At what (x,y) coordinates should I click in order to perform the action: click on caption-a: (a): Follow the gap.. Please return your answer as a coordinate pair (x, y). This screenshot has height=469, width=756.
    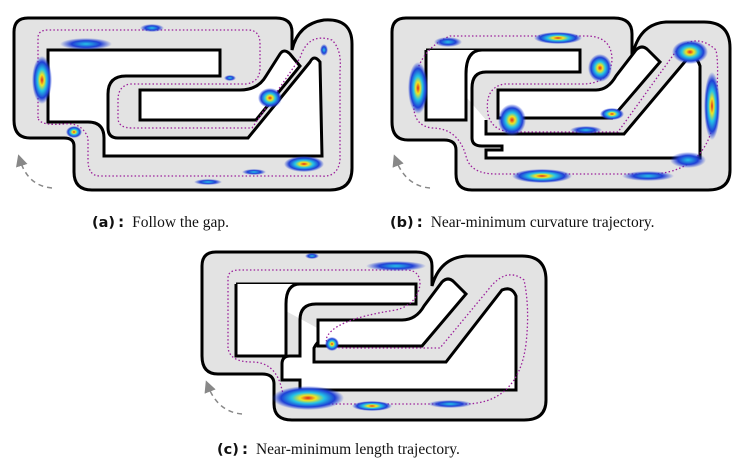
    Looking at the image, I should click on (160, 222).